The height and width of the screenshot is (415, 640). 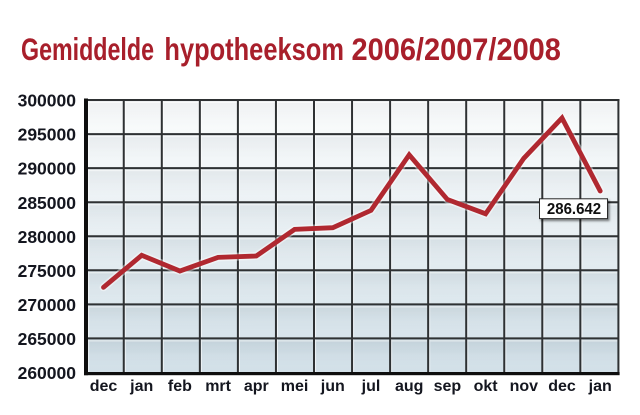 What do you see at coordinates (254, 49) in the screenshot?
I see `svg-text: hypotheeksom` at bounding box center [254, 49].